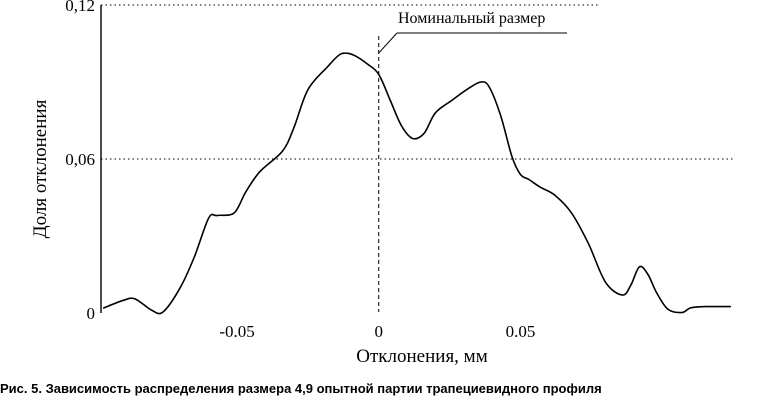 This screenshot has width=759, height=405. I want to click on x-tick-label: 0, so click(378, 331).